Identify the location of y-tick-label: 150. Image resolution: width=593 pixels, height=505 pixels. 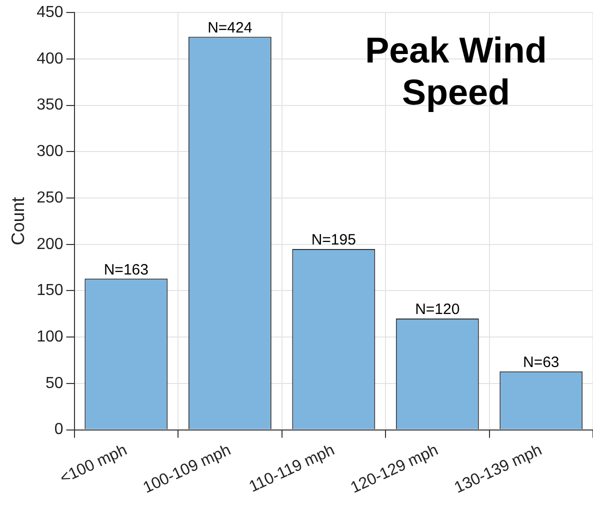
(50, 291).